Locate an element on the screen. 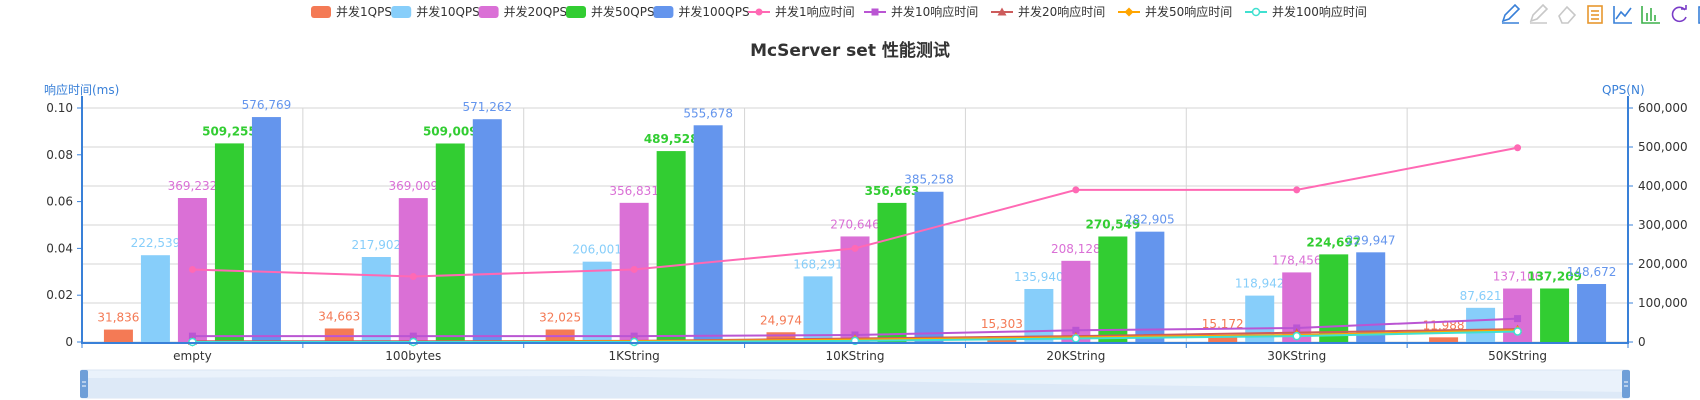  restore-icon is located at coordinates (1679, 14).